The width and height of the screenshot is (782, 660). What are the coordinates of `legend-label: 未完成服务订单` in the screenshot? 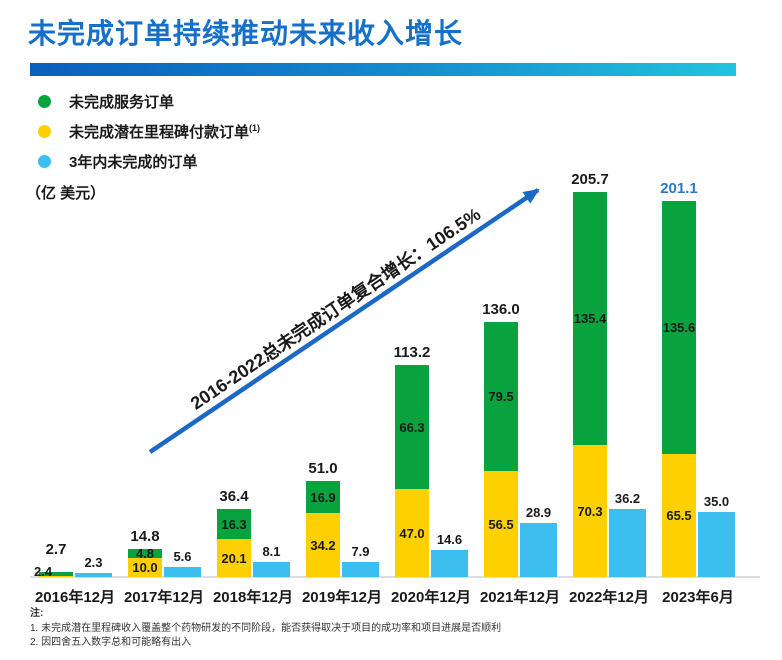 It's located at (122, 102).